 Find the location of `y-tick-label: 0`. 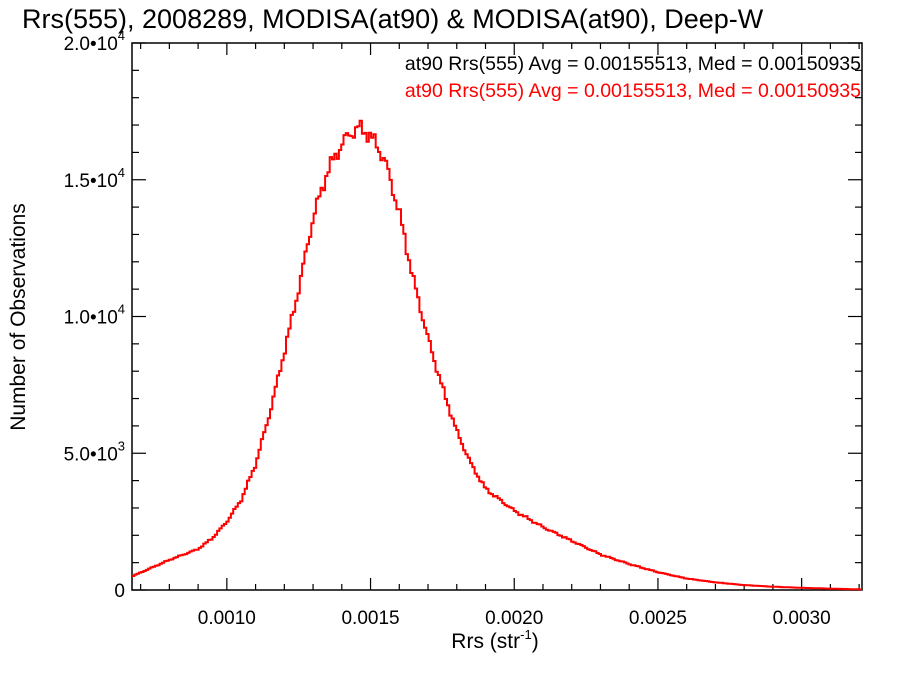

y-tick-label: 0 is located at coordinates (119, 591).